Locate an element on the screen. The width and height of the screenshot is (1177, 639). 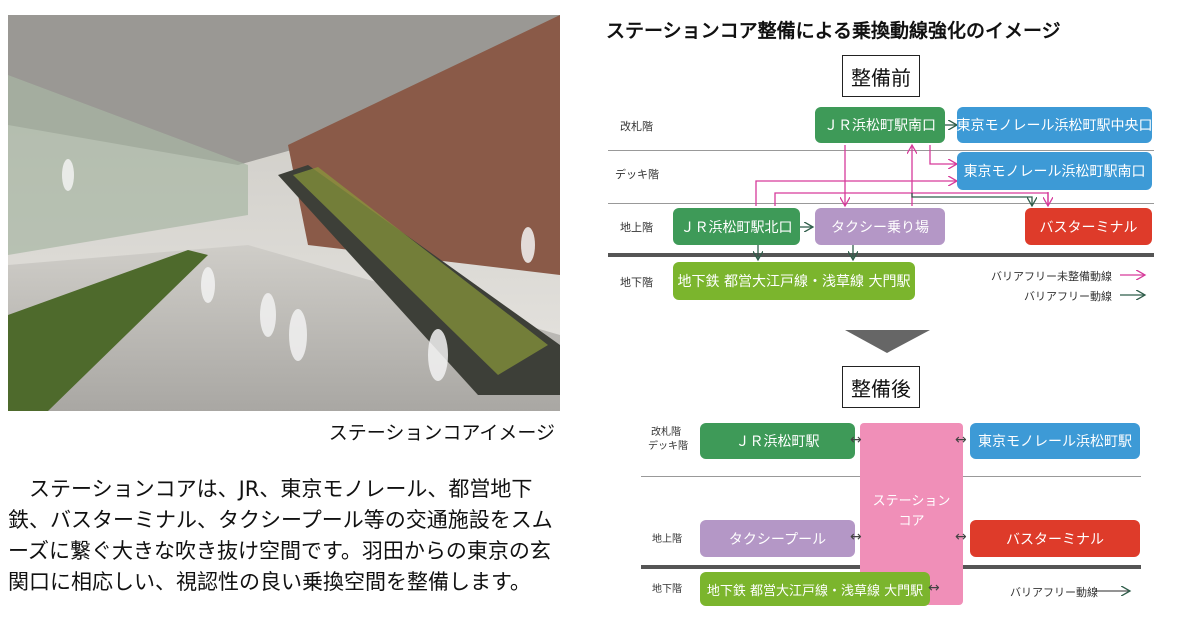
node-taxi-pool: タクシープール is located at coordinates (777, 538).